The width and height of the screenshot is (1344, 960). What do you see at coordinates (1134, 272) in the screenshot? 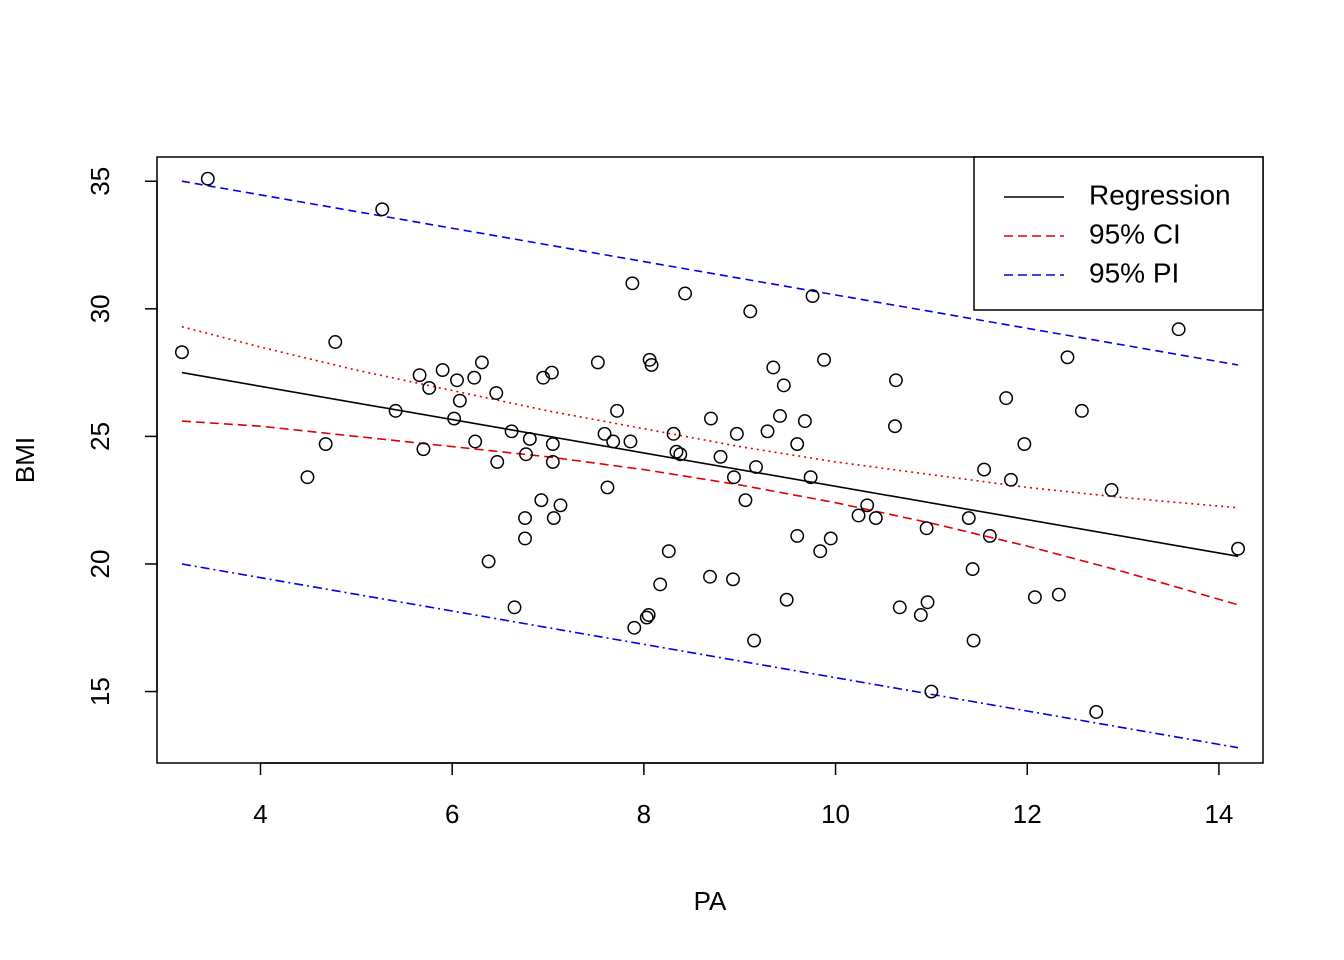
I see `legend-label: 95% PI` at bounding box center [1134, 272].